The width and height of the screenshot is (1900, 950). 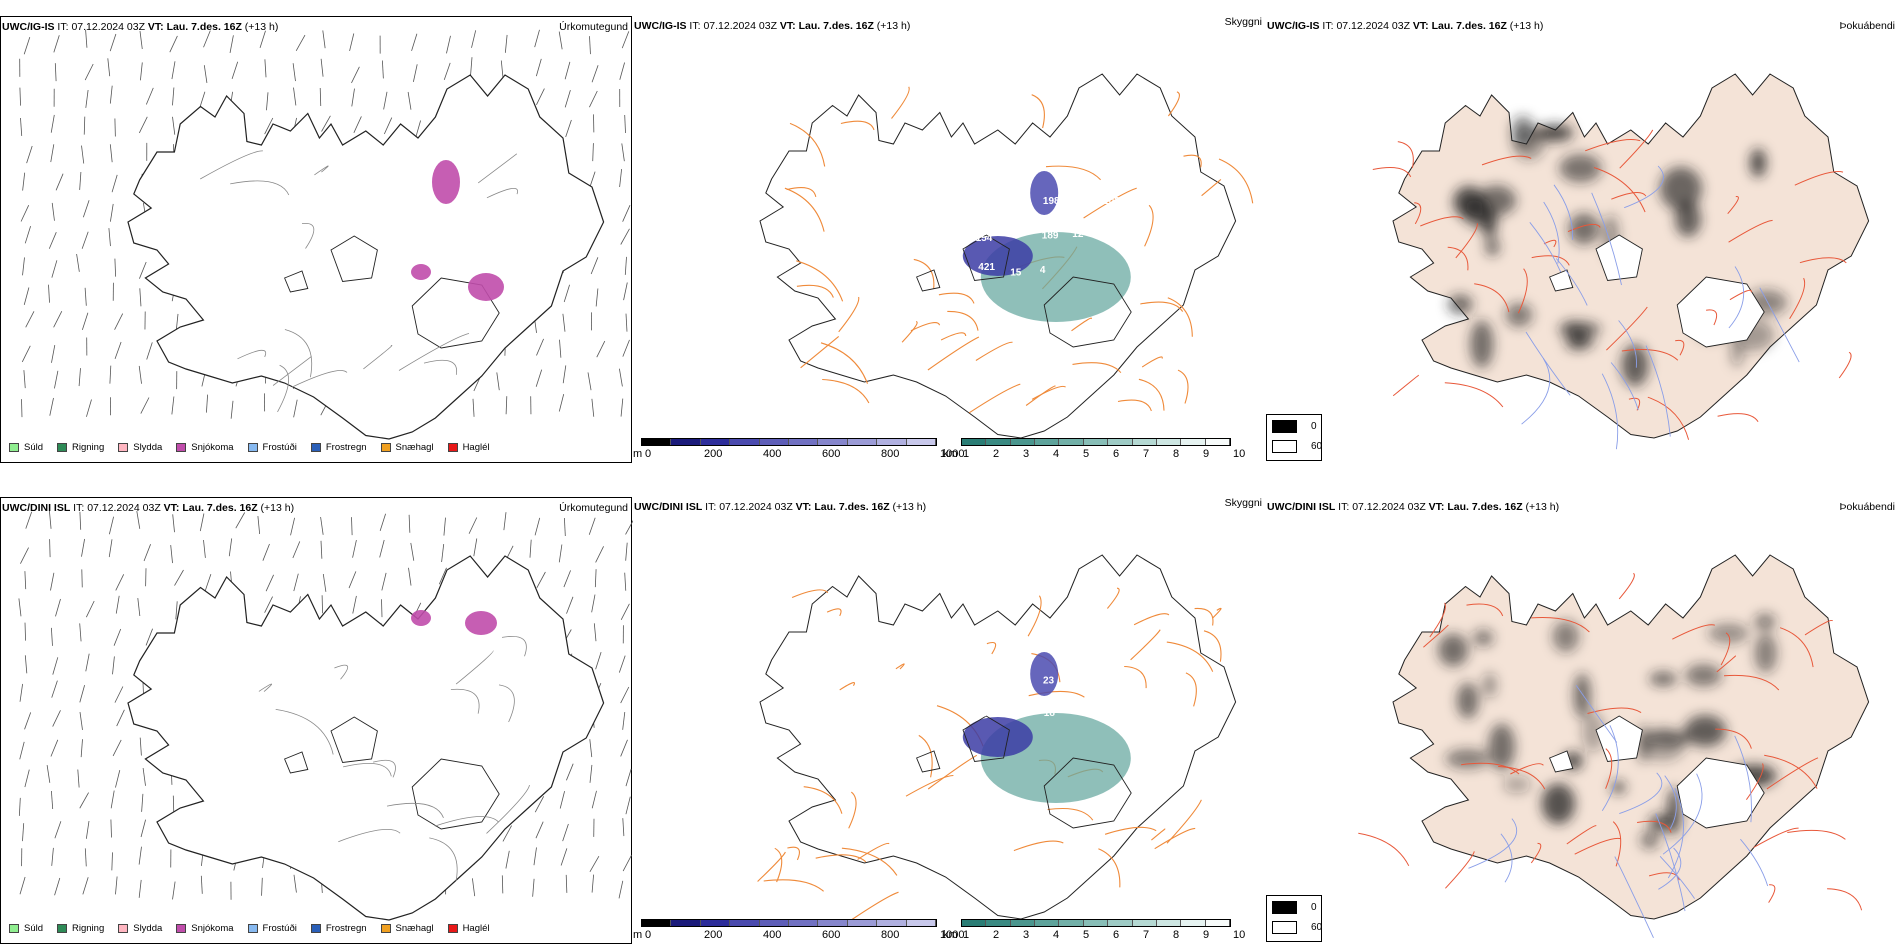 I want to click on legend-item: Frostúði, so click(x=272, y=928).